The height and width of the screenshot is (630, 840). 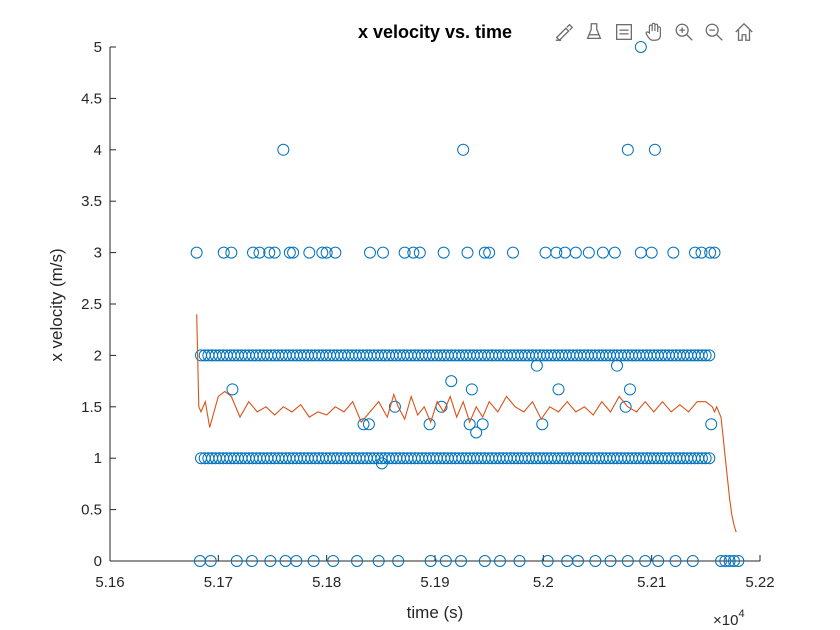 I want to click on colorbar-icon, so click(x=594, y=31).